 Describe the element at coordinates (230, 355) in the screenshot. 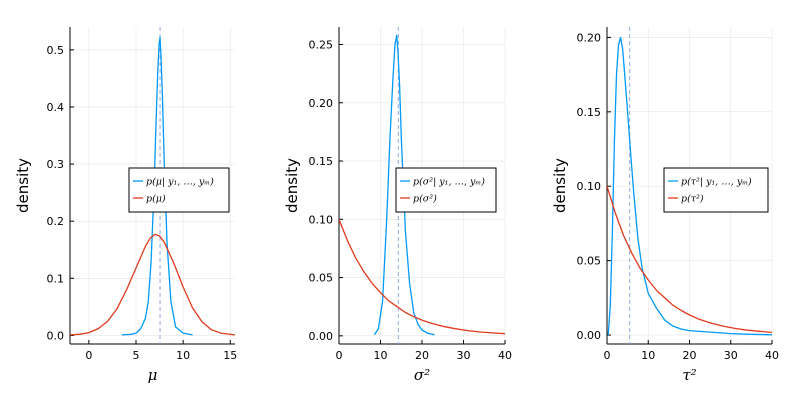

I see `x-tick-label: 15` at that location.